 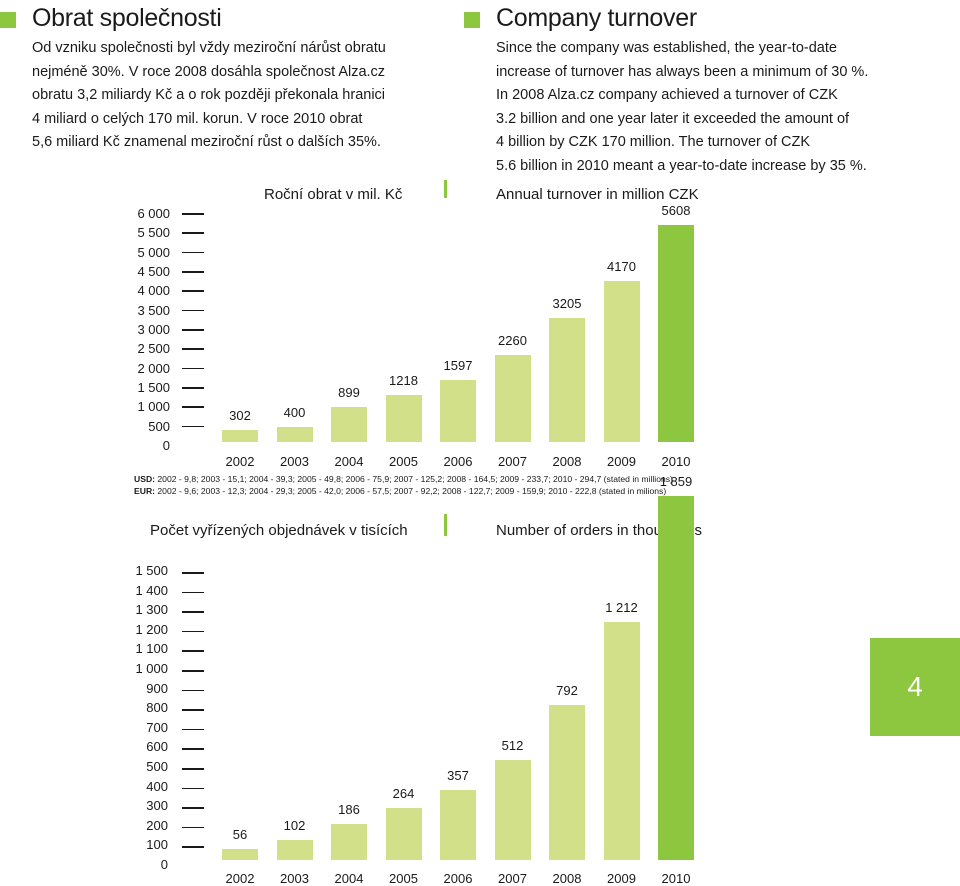 What do you see at coordinates (153, 233) in the screenshot?
I see `y-tick-label: 5 500` at bounding box center [153, 233].